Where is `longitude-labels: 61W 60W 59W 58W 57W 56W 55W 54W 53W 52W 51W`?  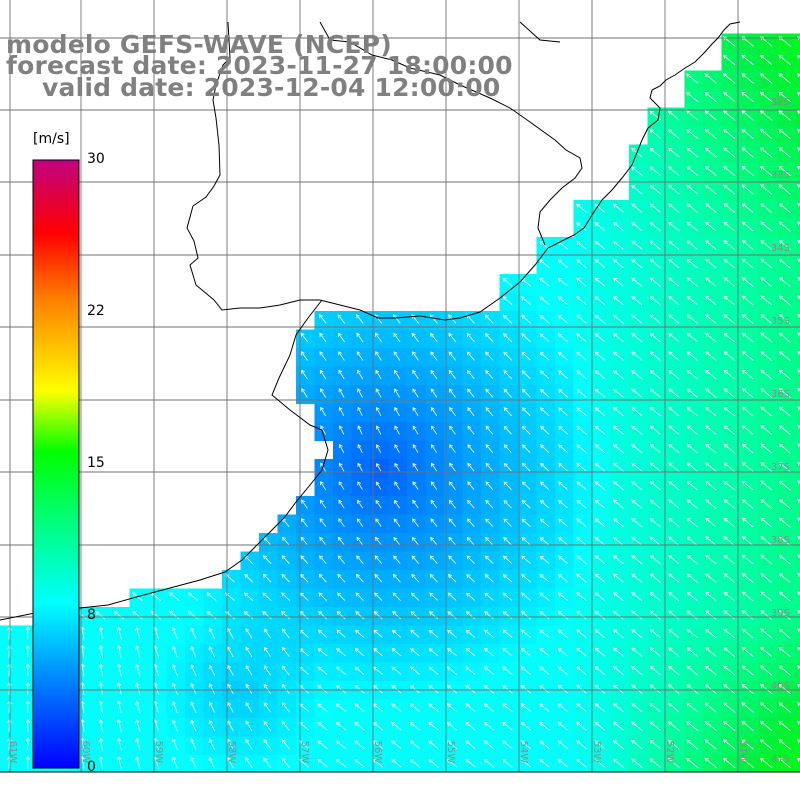
longitude-labels: 61W 60W 59W 58W 57W 56W 55W 54W 53W 52W 51W is located at coordinates (377, 752).